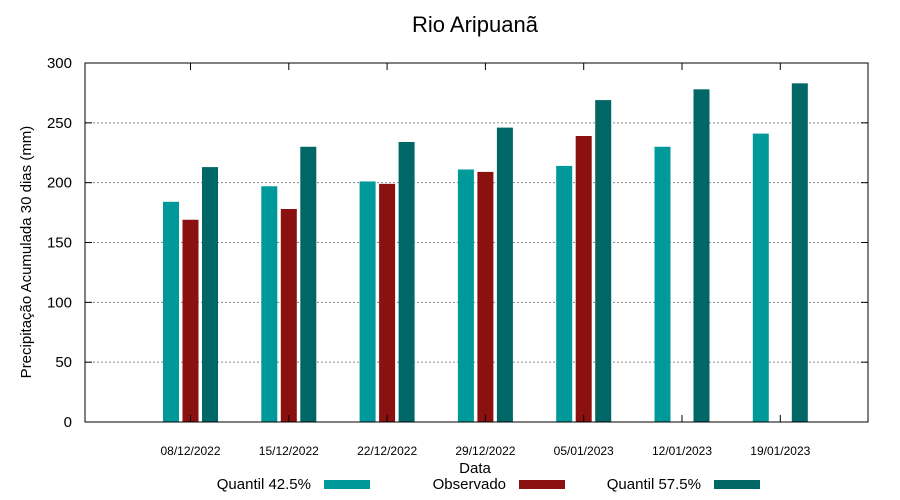 This screenshot has height=500, width=900. What do you see at coordinates (59, 63) in the screenshot?
I see `y-tick-label: 300` at bounding box center [59, 63].